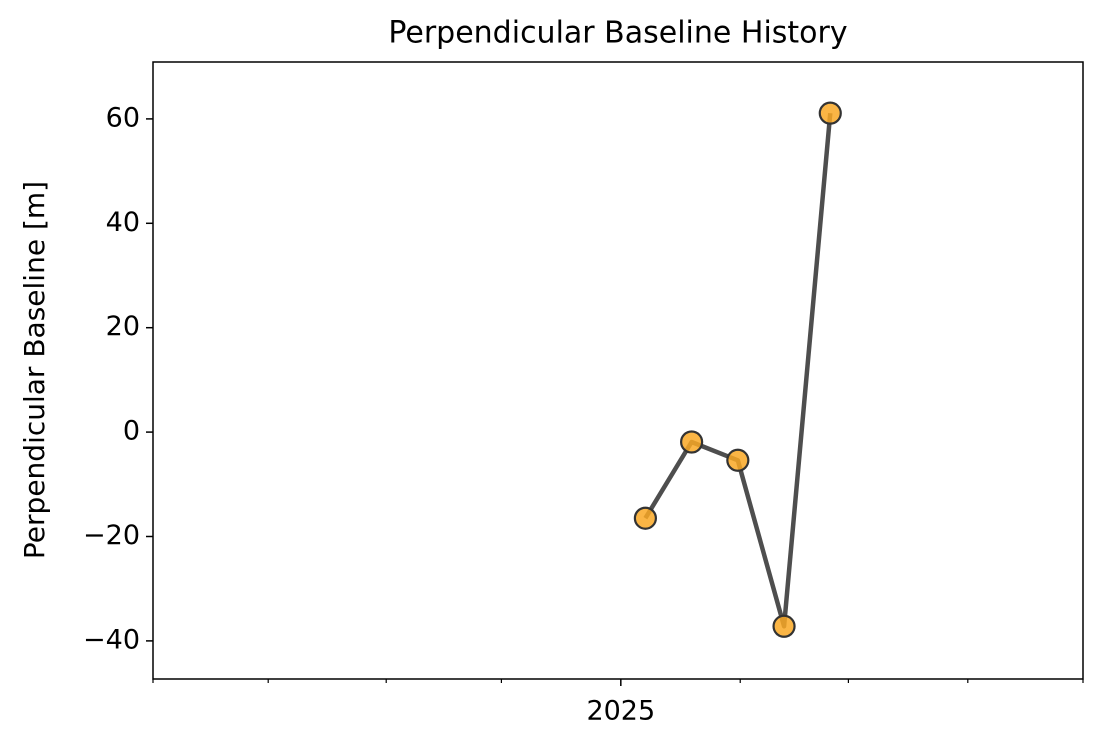 Image resolution: width=1104 pixels, height=754 pixels. What do you see at coordinates (123, 117) in the screenshot?
I see `y-tick-label: 60` at bounding box center [123, 117].